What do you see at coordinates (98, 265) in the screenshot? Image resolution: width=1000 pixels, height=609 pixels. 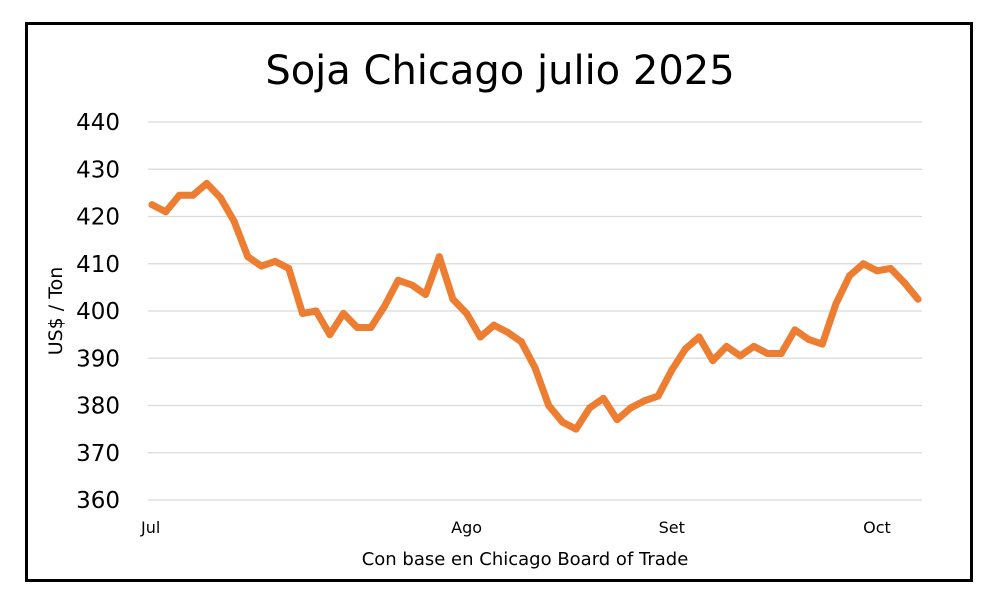 I see `y-tick-label: 410` at bounding box center [98, 265].